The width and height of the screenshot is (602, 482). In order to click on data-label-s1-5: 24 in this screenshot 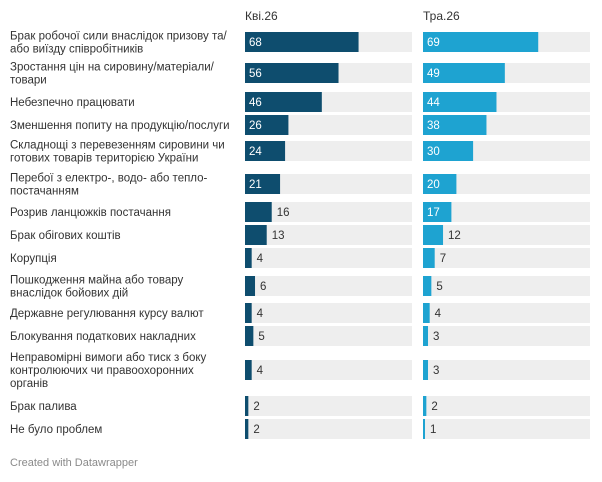, I will do `click(255, 152)`.